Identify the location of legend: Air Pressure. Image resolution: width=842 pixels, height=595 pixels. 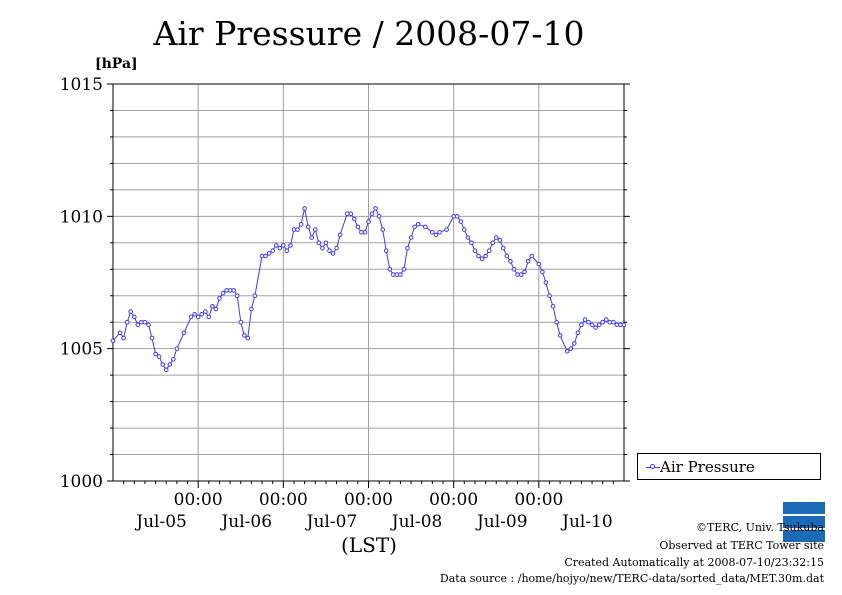
(729, 466).